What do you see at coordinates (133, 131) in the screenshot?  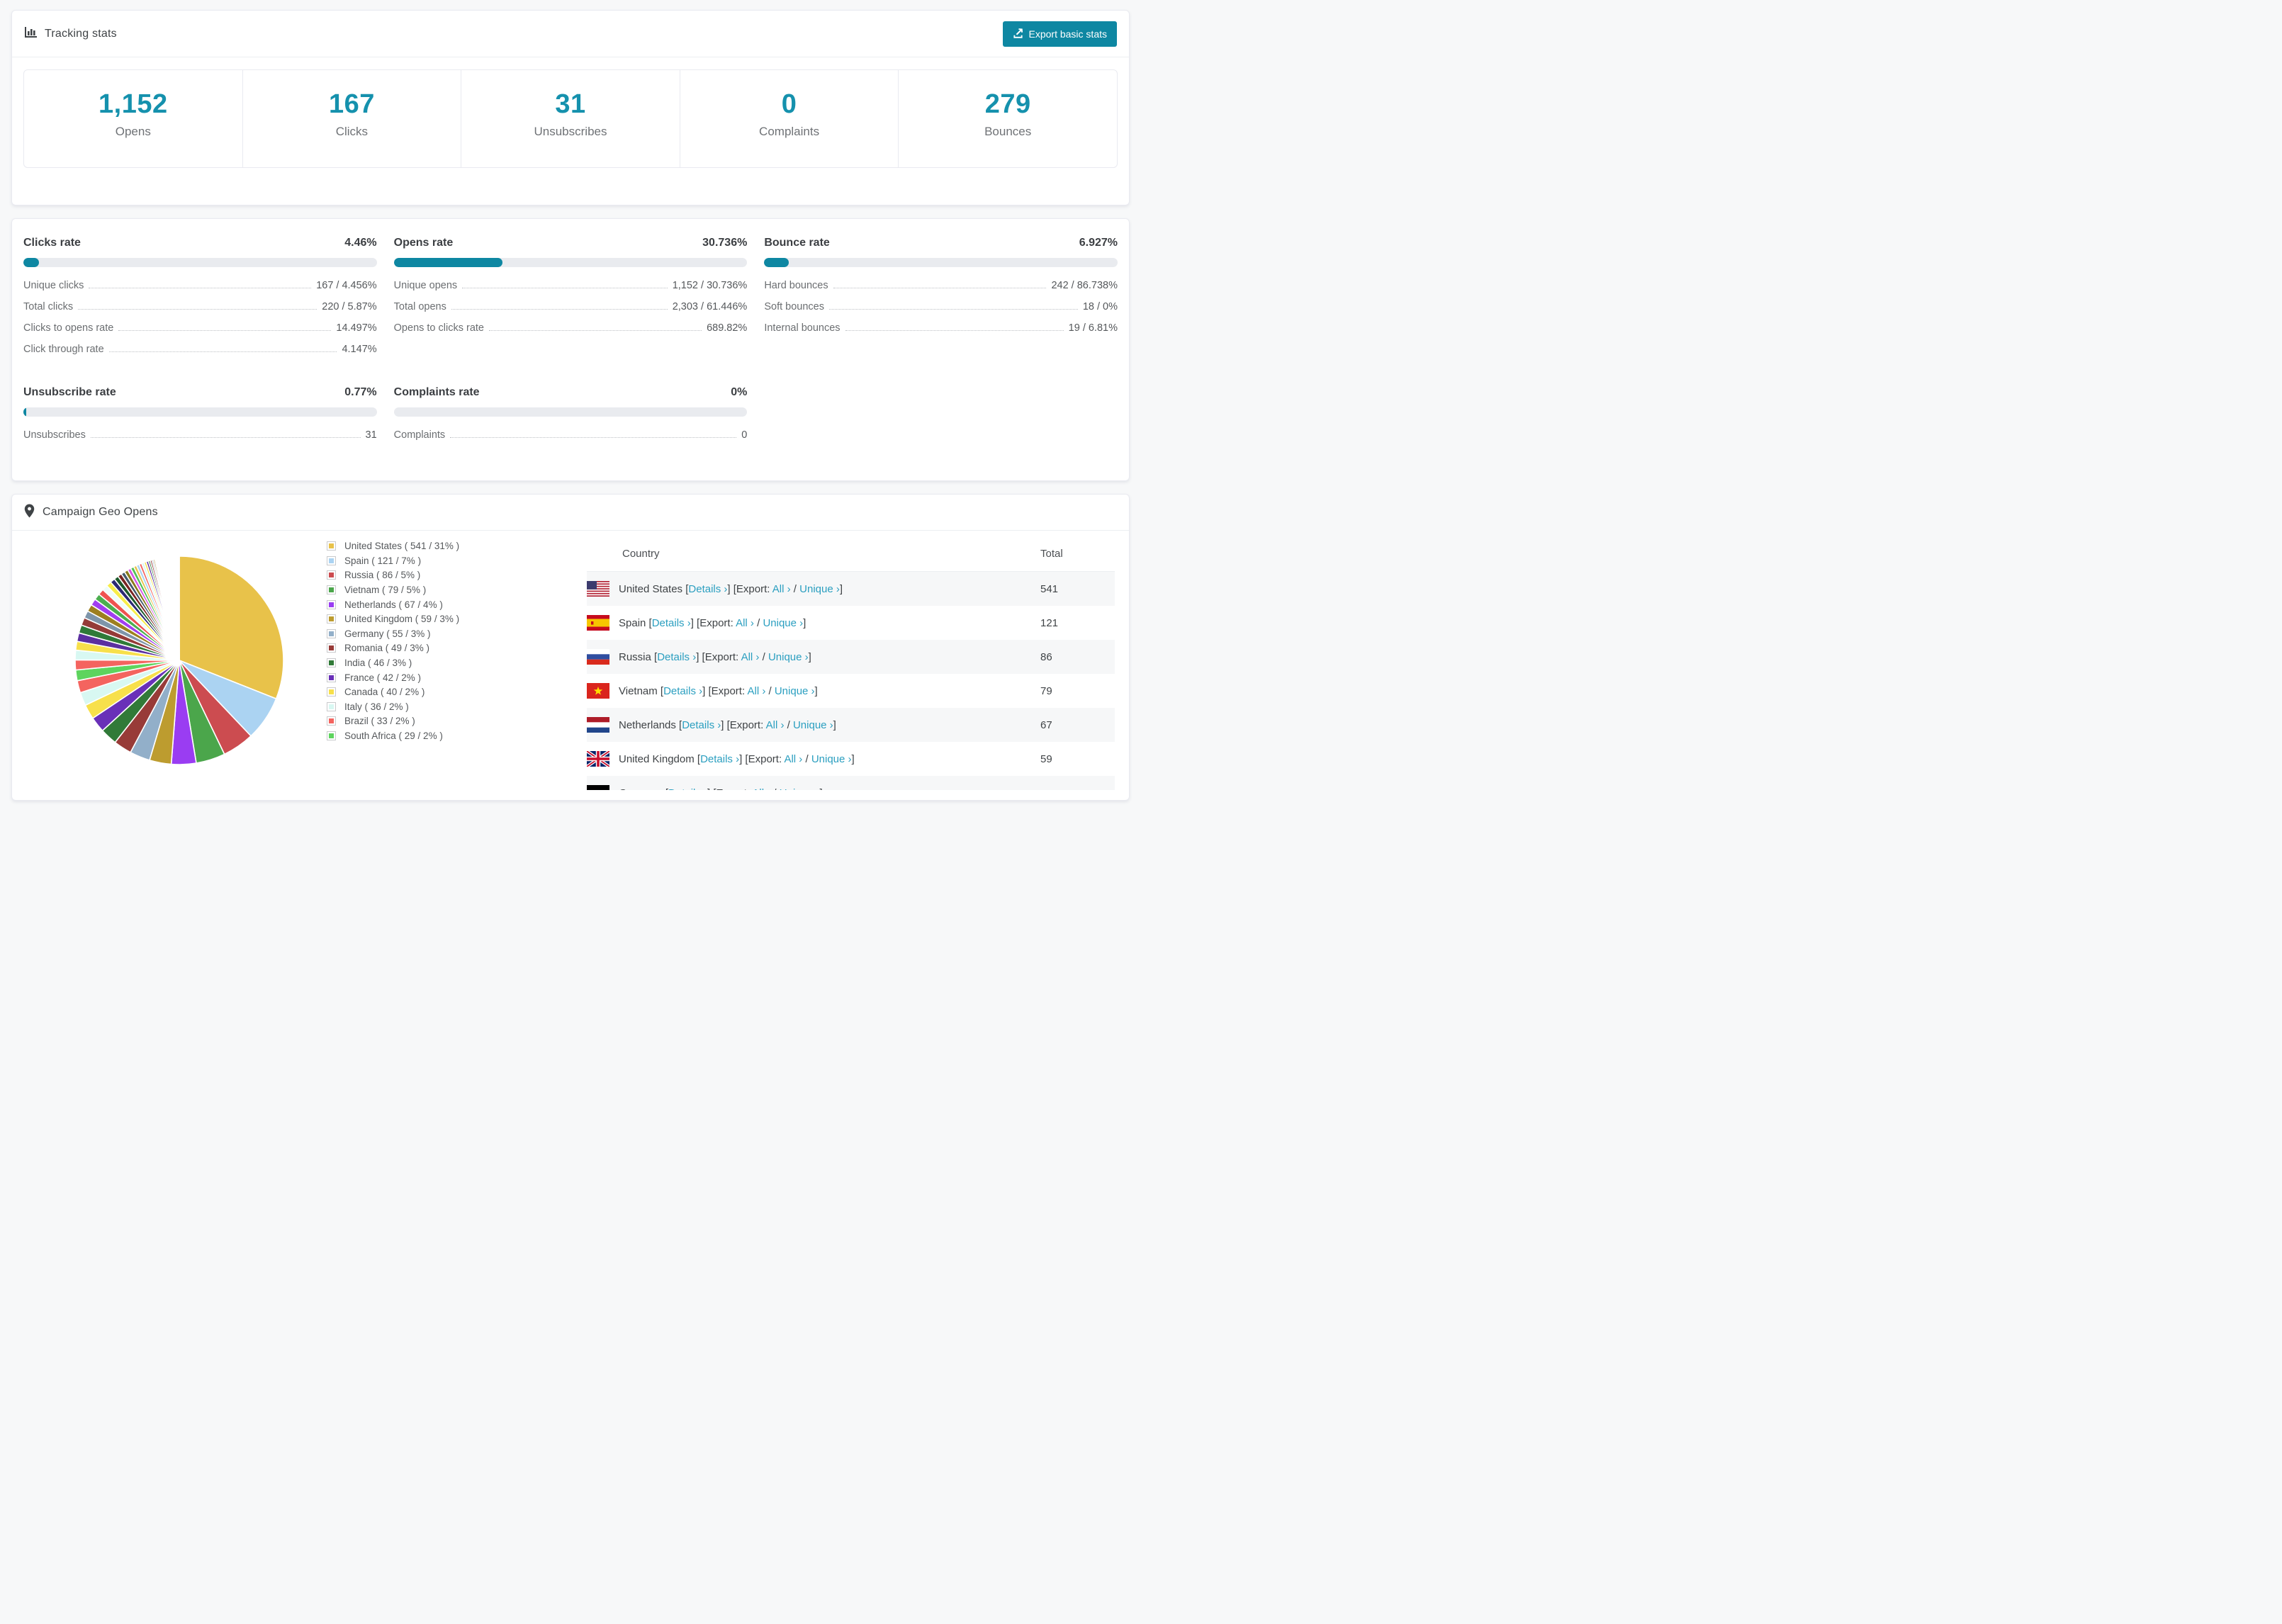 I see `stat-label: Opens` at bounding box center [133, 131].